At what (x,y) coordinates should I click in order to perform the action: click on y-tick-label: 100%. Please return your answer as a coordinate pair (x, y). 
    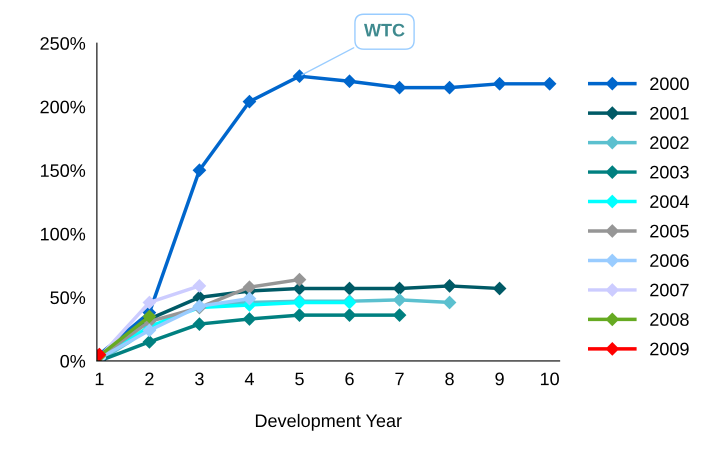
    Looking at the image, I should click on (63, 234).